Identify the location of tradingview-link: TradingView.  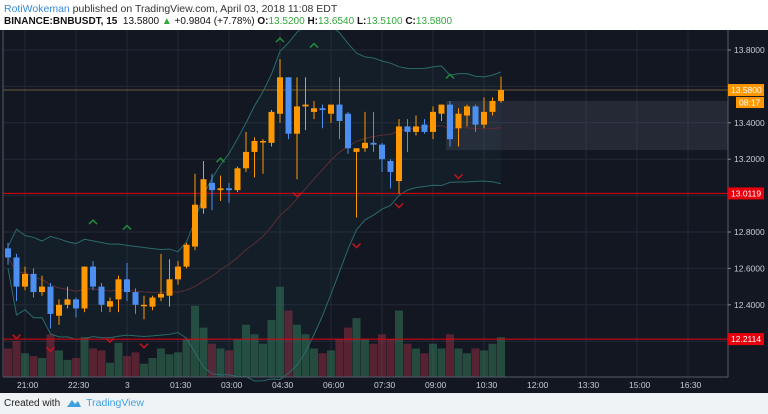
(105, 403).